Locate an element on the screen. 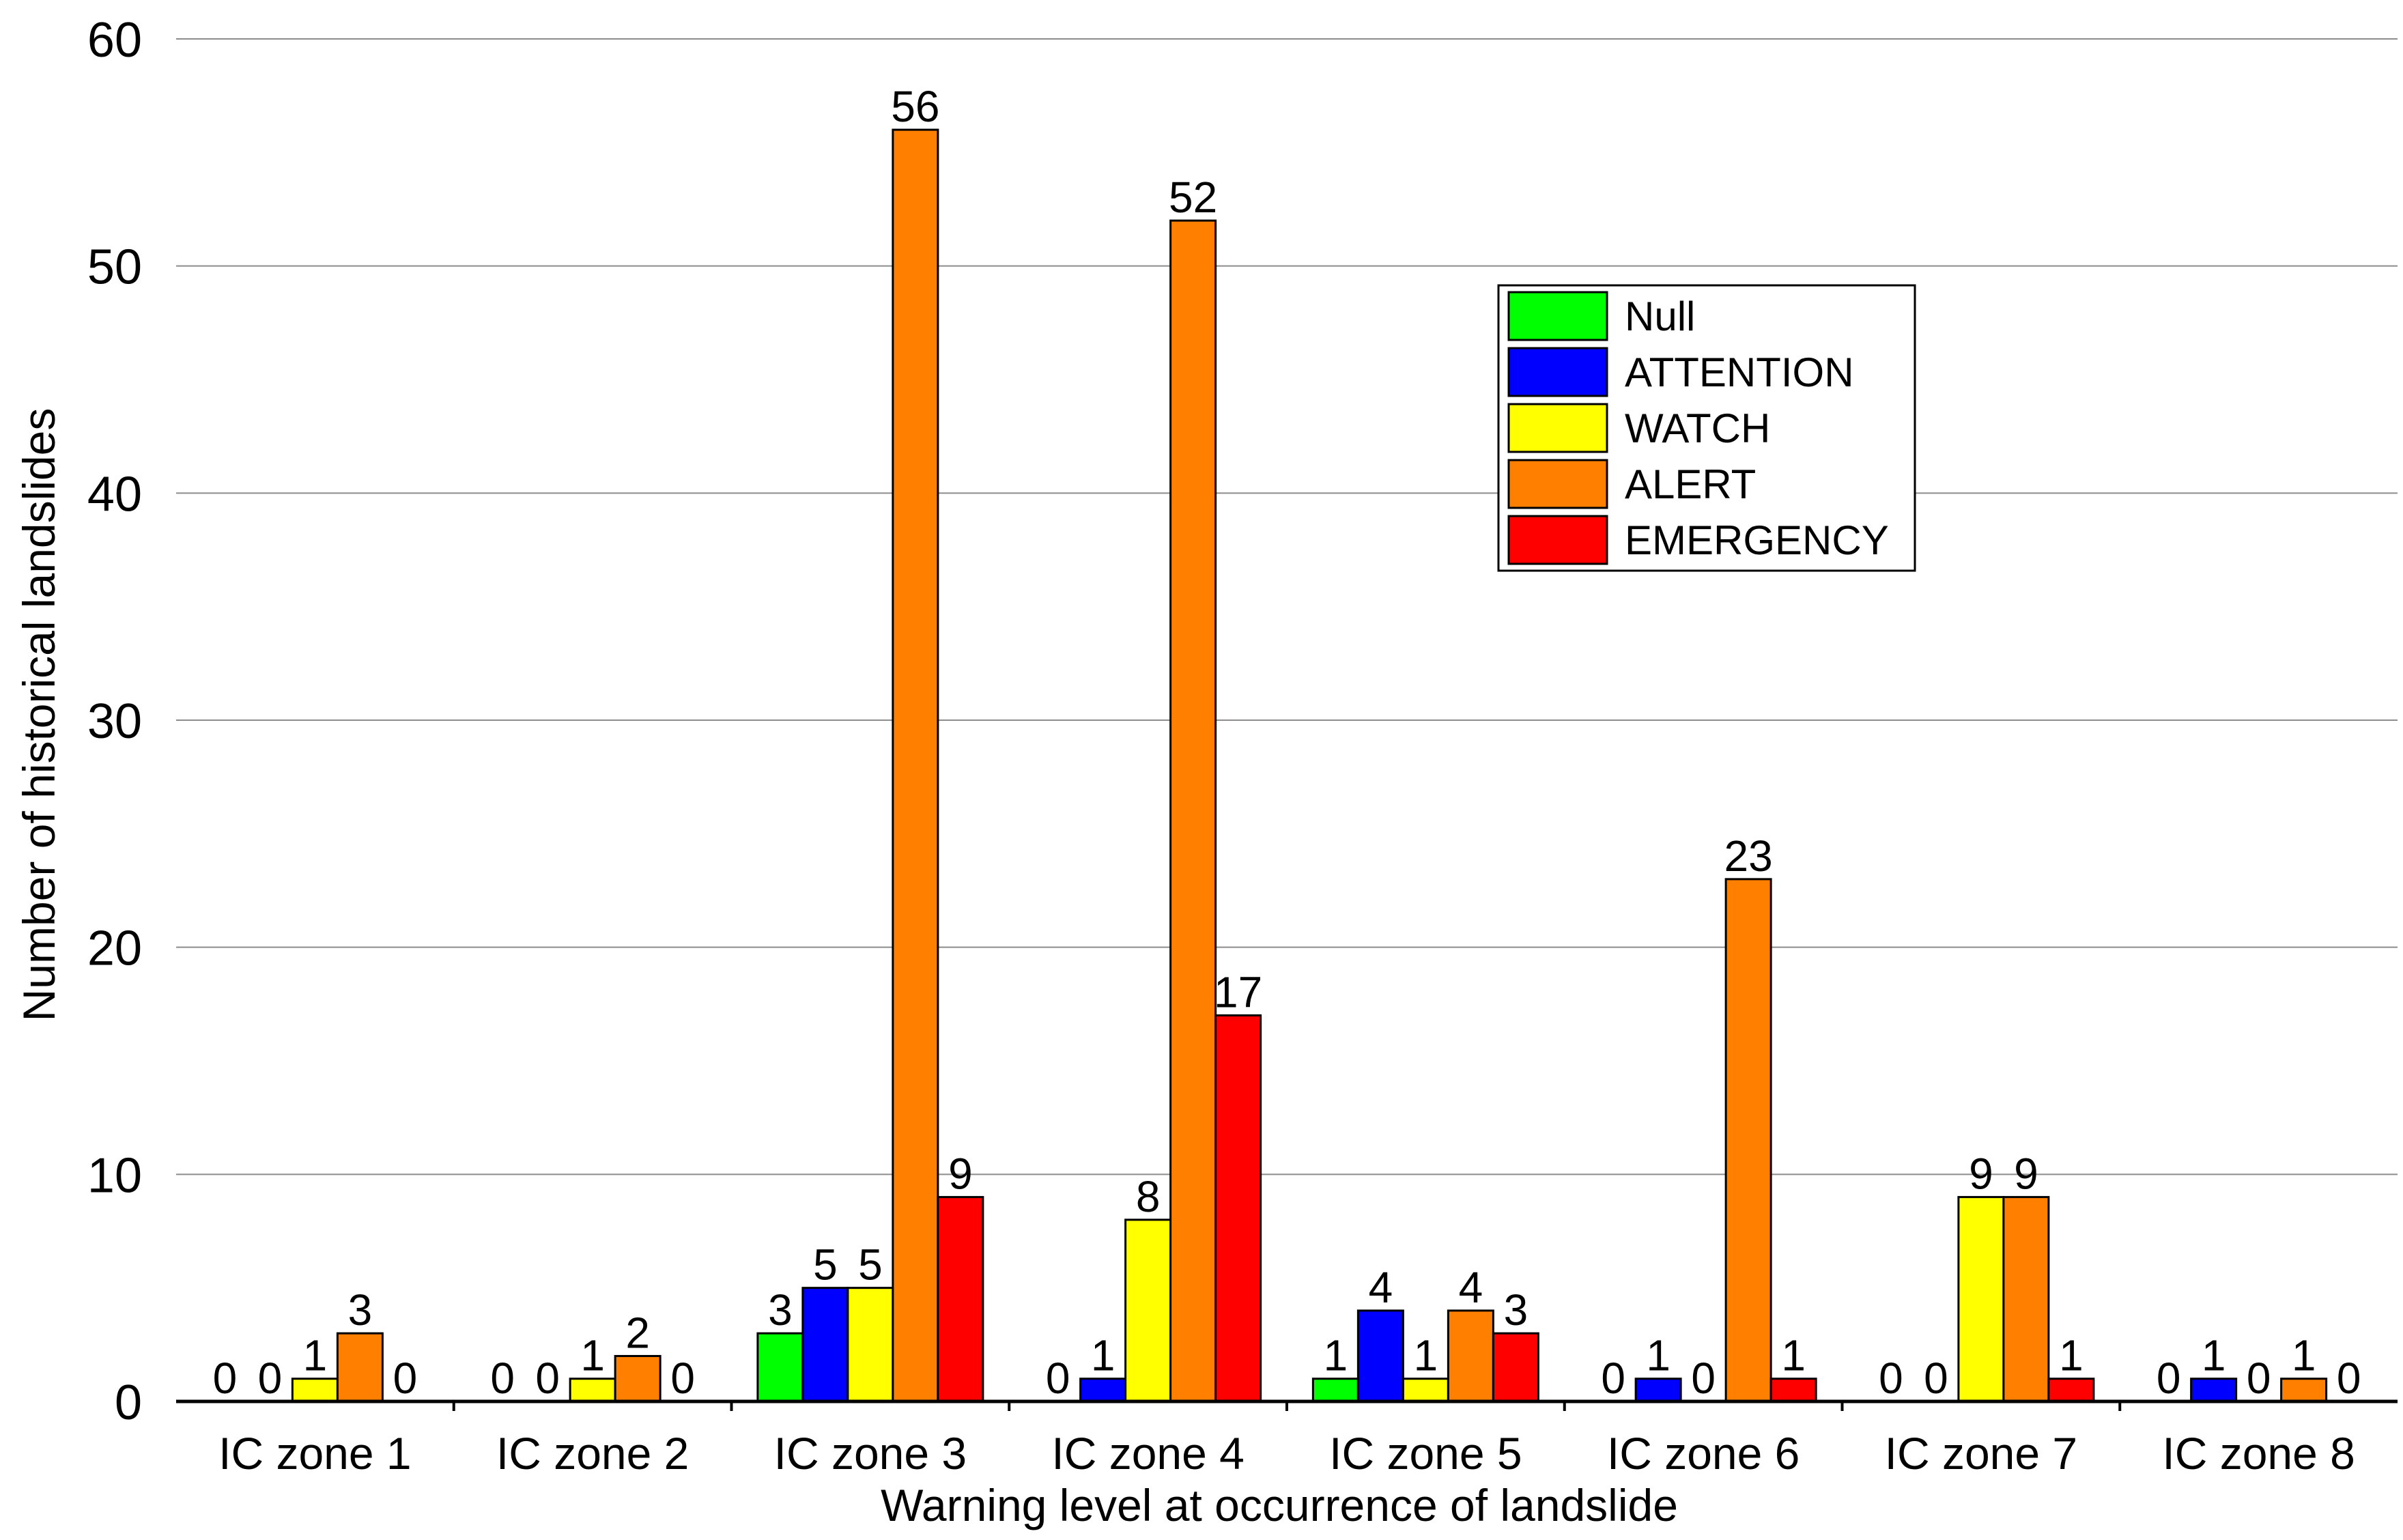 This screenshot has width=2403, height=1540. bar-3-attention is located at coordinates (825, 1345).